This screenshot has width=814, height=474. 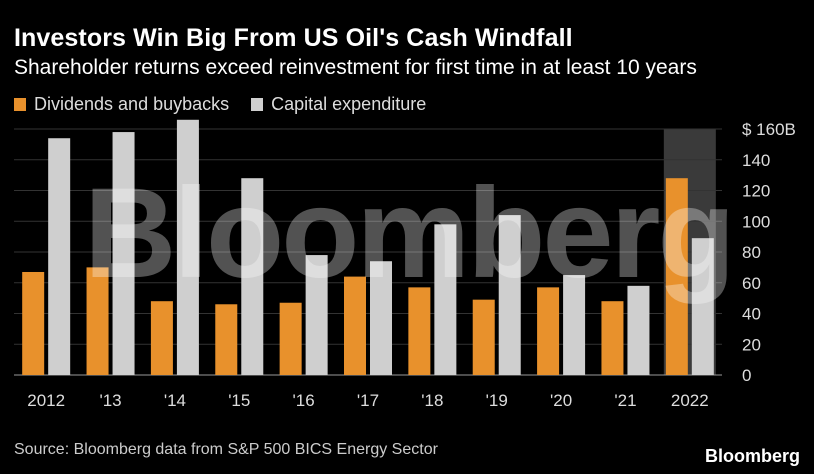 I want to click on y-tick-labels: 0 20 40 60 80 100 120 140 $ 160B, so click(x=769, y=252).